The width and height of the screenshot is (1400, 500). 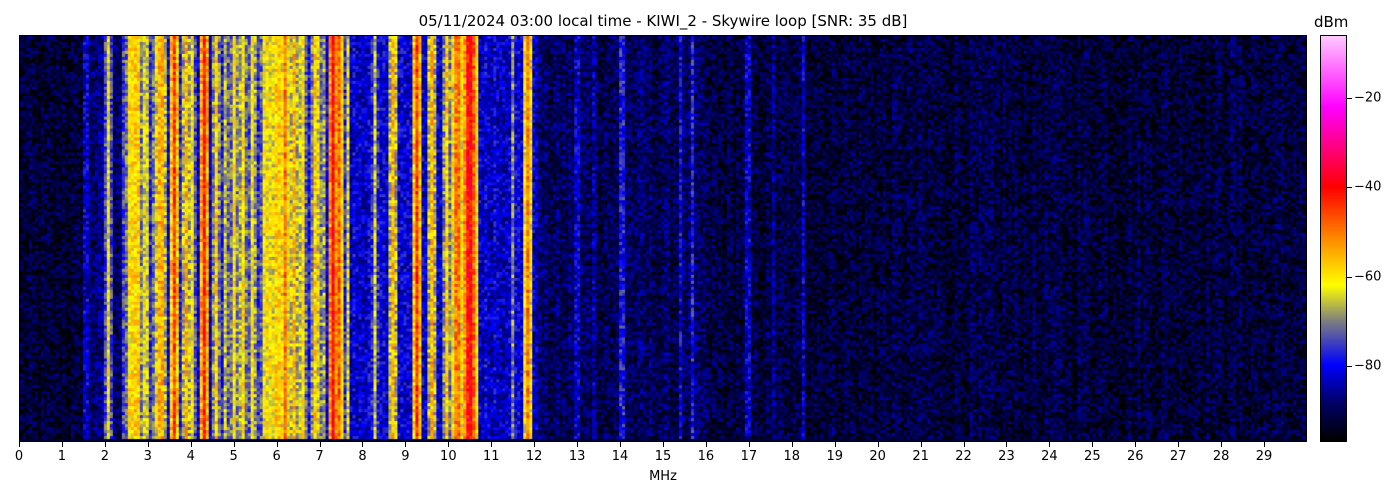 I want to click on x-tick-label: 14, so click(x=620, y=456).